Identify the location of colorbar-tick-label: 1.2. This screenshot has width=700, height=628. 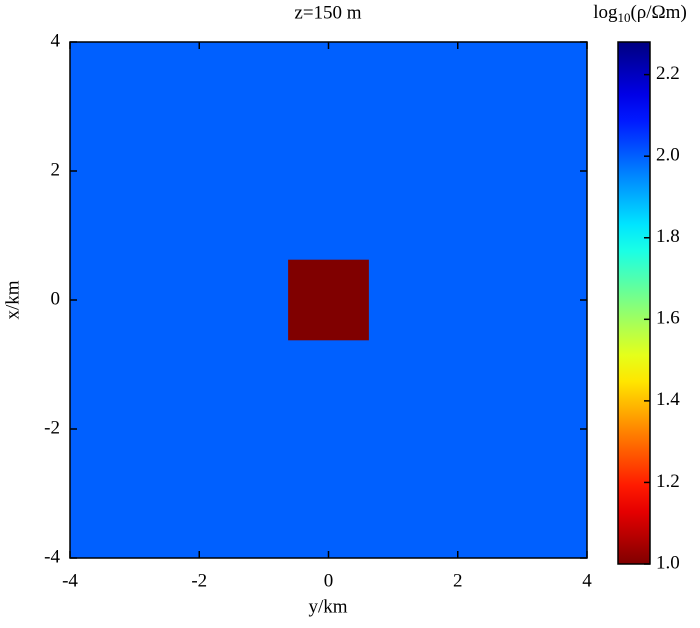
(668, 481).